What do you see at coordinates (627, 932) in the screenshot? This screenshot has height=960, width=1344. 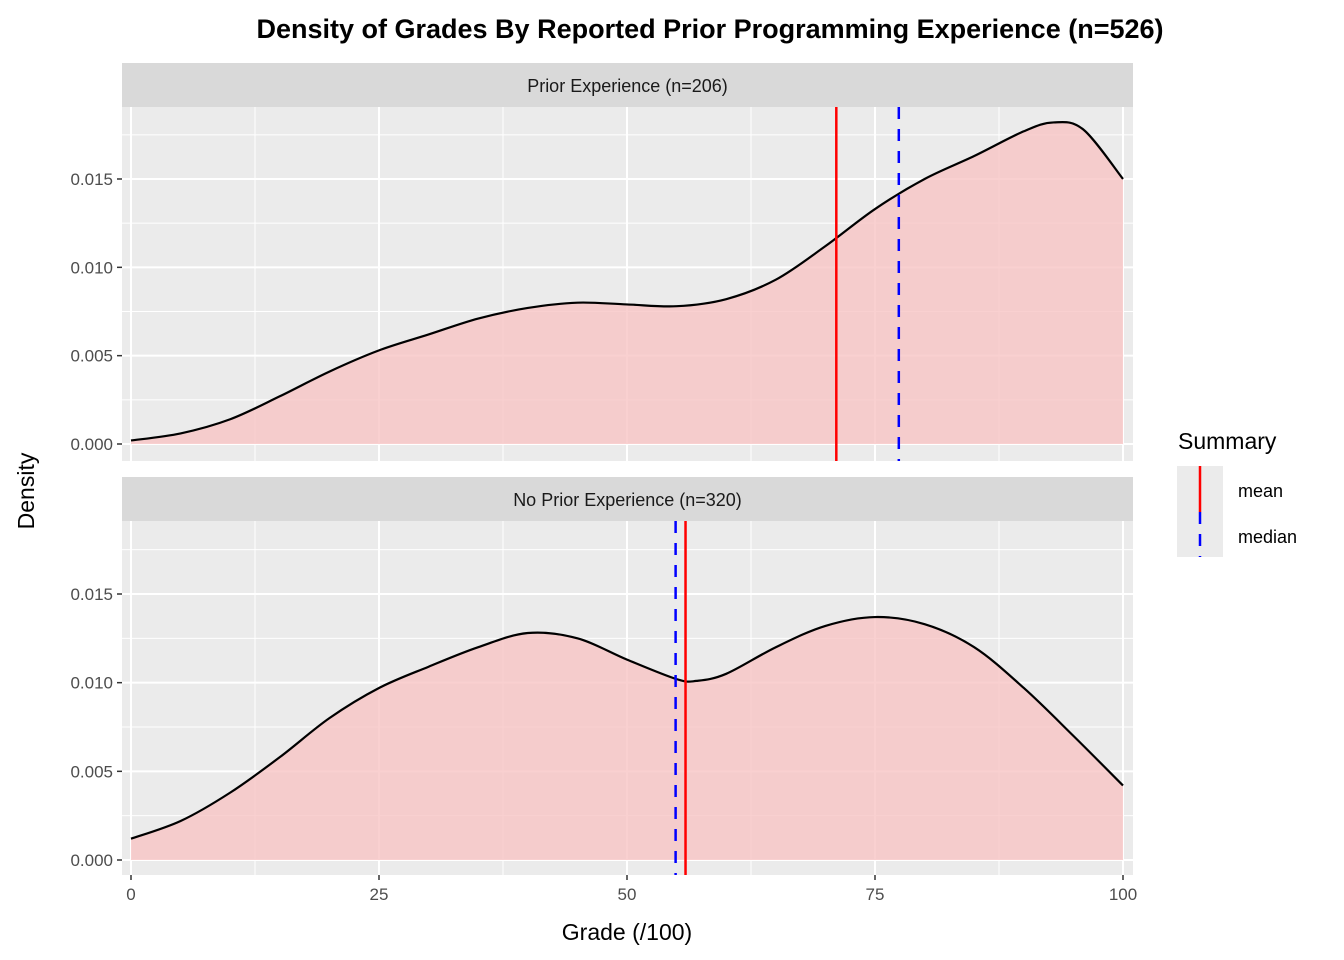 I see `x-axis-label: Grade (/100)` at bounding box center [627, 932].